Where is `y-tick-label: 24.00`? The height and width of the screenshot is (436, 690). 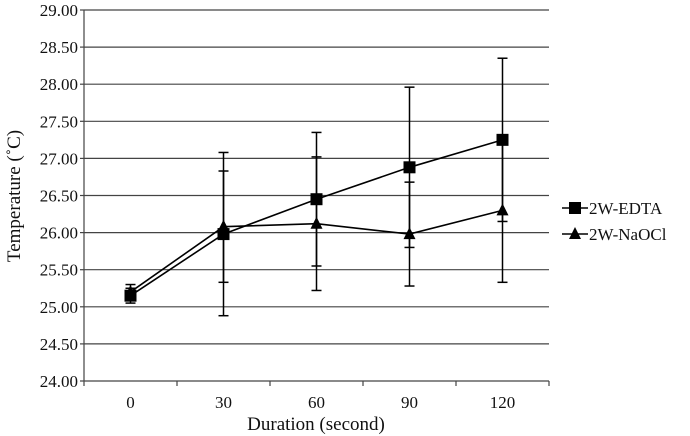 y-tick-label: 24.00 is located at coordinates (59, 381).